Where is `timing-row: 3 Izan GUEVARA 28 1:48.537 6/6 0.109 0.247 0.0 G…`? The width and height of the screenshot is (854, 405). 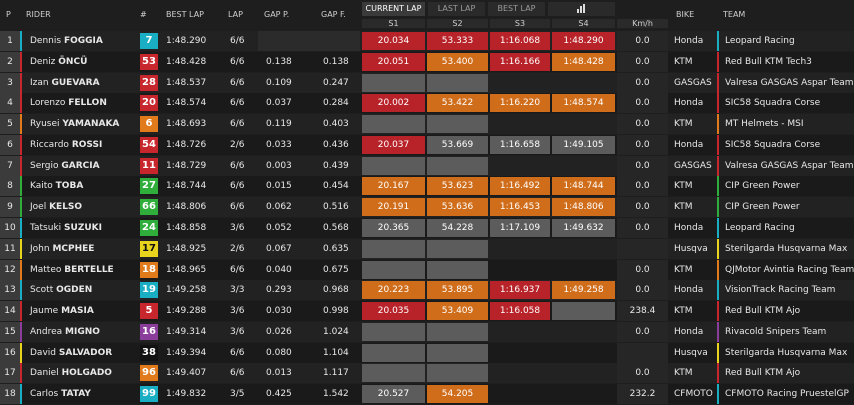
timing-row: 3 Izan GUEVARA 28 1:48.537 6/6 0.109 0.247 0.0 G… is located at coordinates (427, 82).